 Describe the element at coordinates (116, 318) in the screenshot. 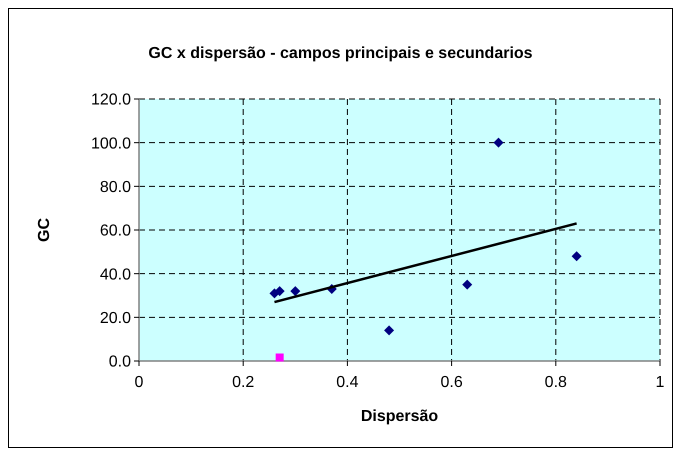

I see `y-tick-label: 20.0` at that location.